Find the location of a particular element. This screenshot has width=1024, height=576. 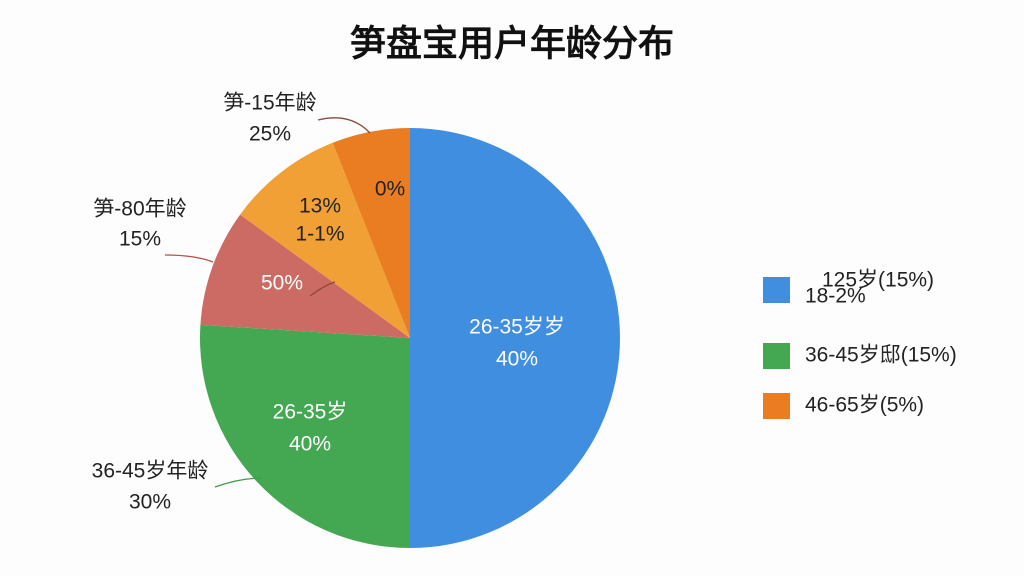

legend-label: 36-45岁邸(15%) is located at coordinates (881, 355).